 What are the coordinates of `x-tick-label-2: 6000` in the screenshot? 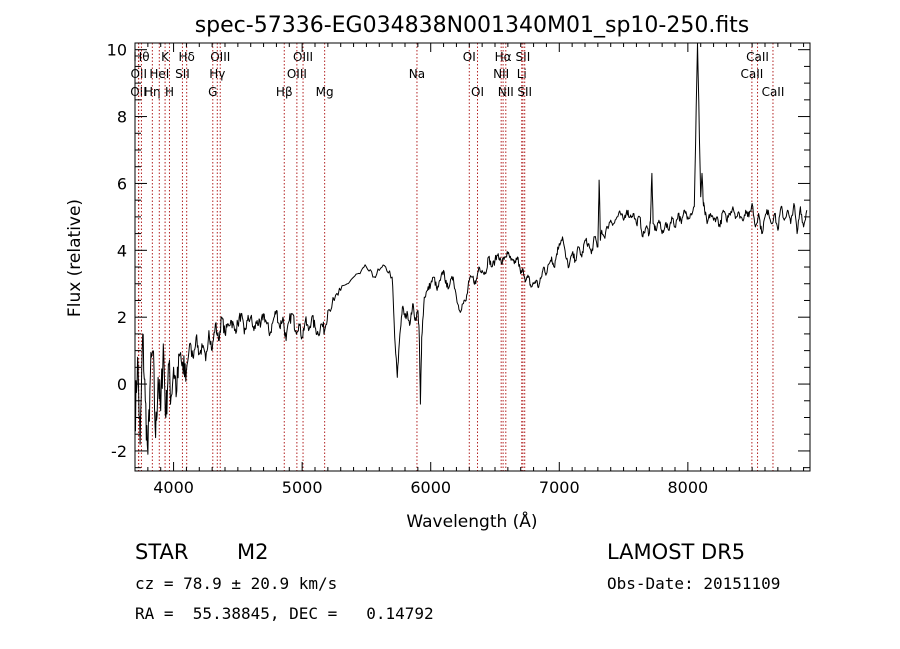 It's located at (430, 487).